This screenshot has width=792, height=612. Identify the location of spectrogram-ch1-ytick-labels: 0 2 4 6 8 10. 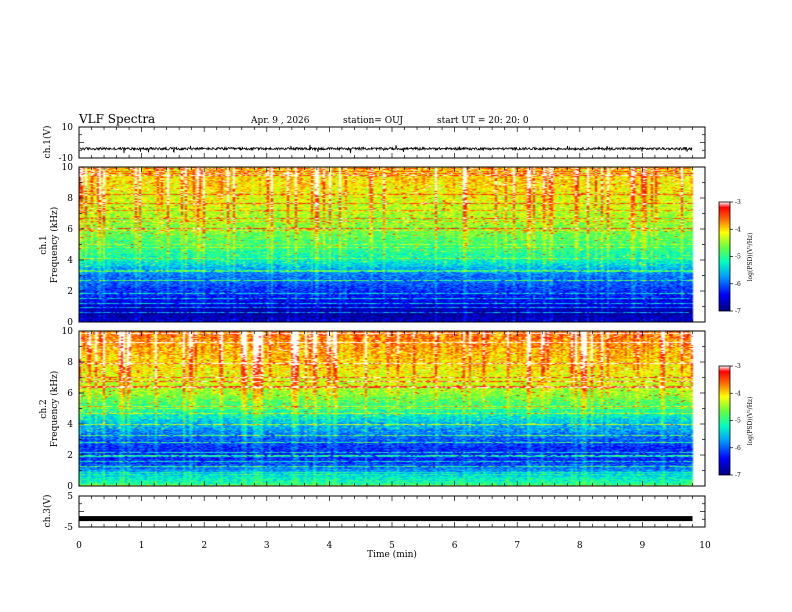
(68, 245).